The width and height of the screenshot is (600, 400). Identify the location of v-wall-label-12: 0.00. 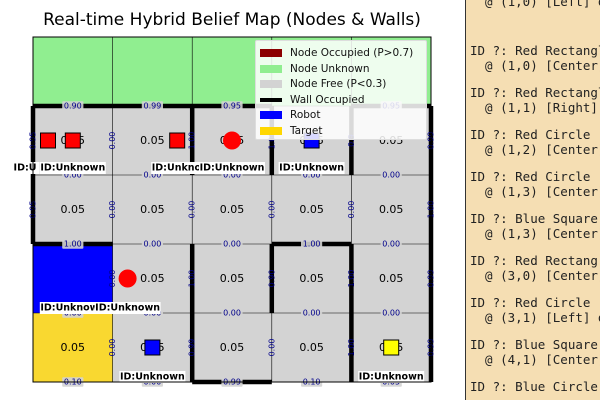
(112, 279).